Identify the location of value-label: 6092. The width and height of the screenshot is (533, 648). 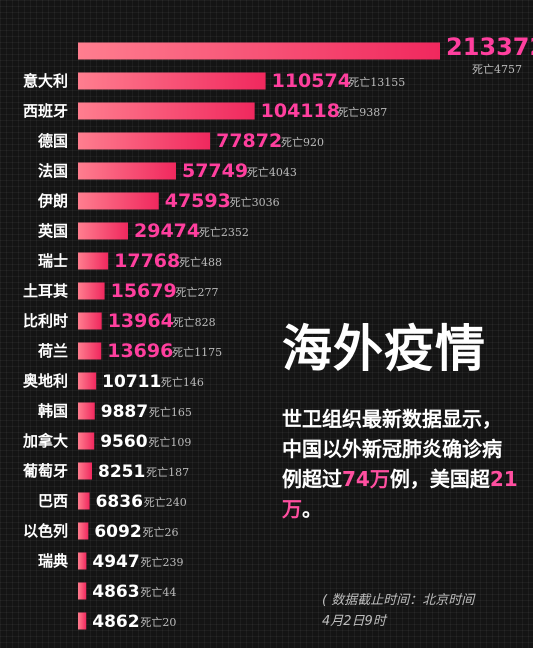
(117, 532).